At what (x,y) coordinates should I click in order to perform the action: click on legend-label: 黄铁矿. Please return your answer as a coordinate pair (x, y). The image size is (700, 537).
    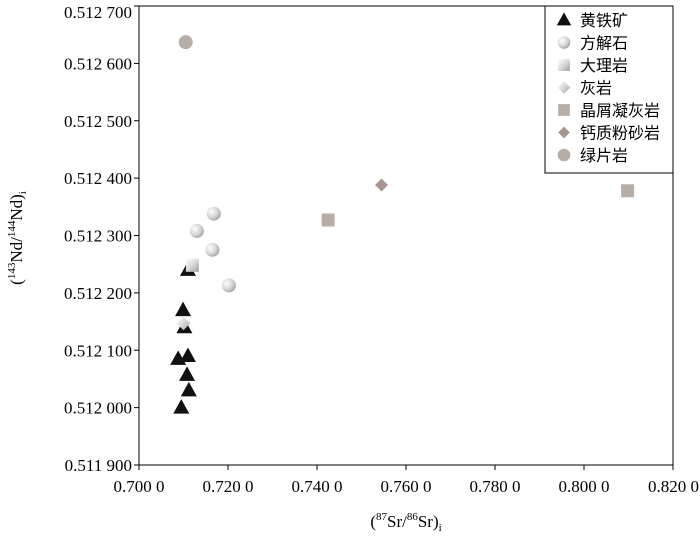
    Looking at the image, I should click on (604, 20).